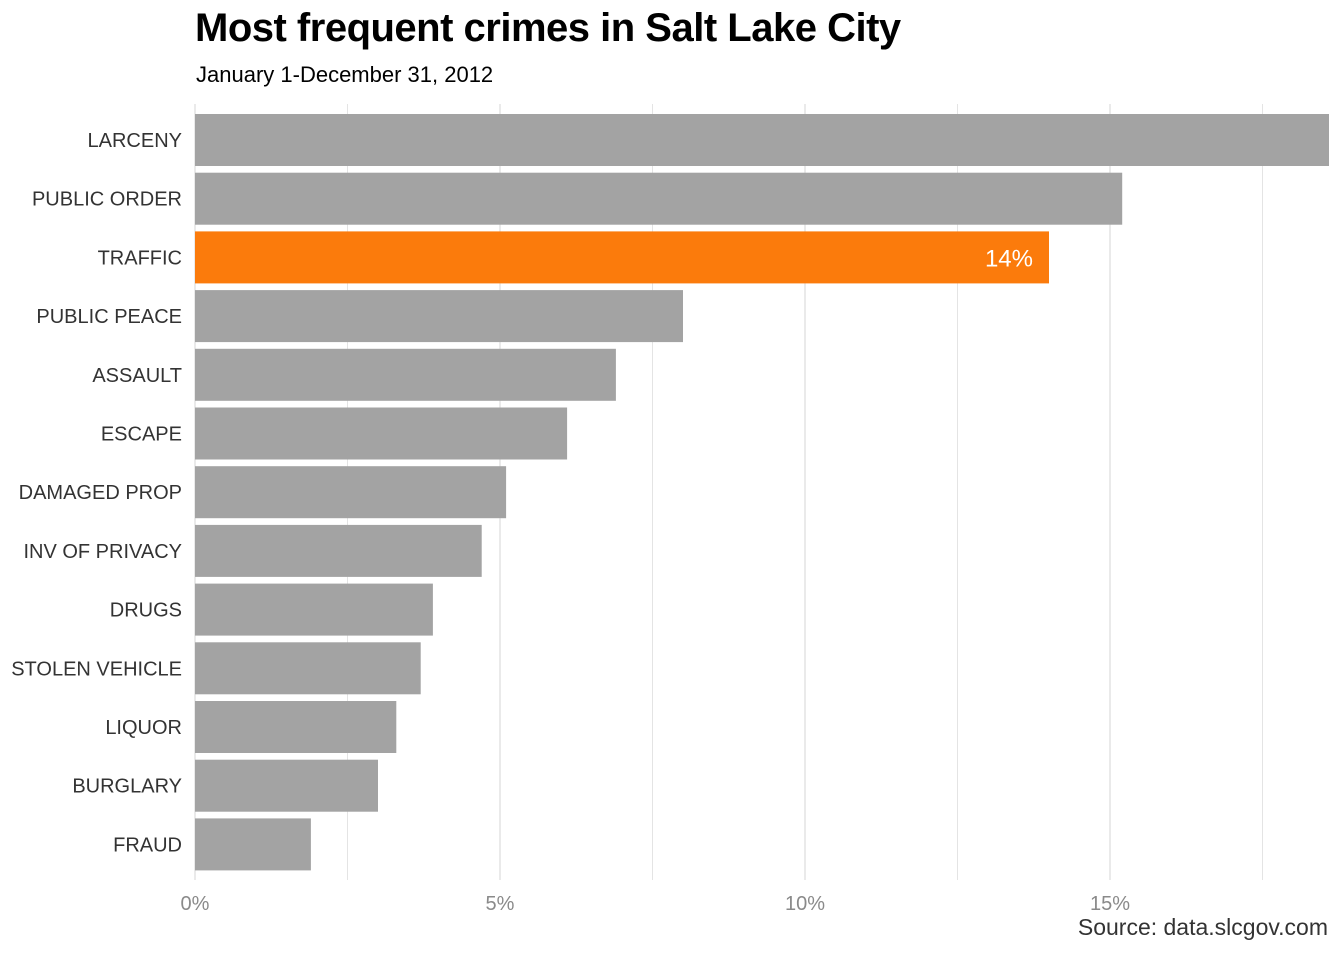  Describe the element at coordinates (351, 492) in the screenshot. I see `bar-damaged-prop` at that location.